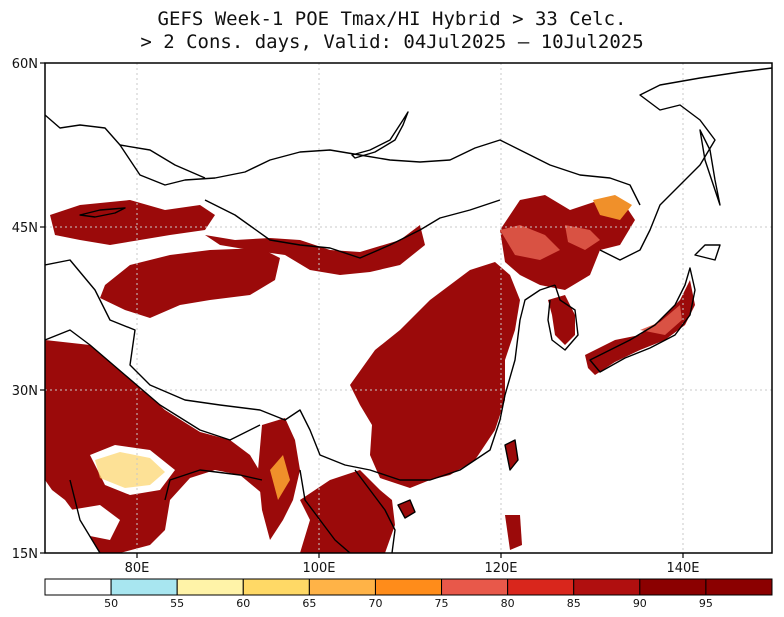  I want to click on lat-label-30n: 30N, so click(25, 391).